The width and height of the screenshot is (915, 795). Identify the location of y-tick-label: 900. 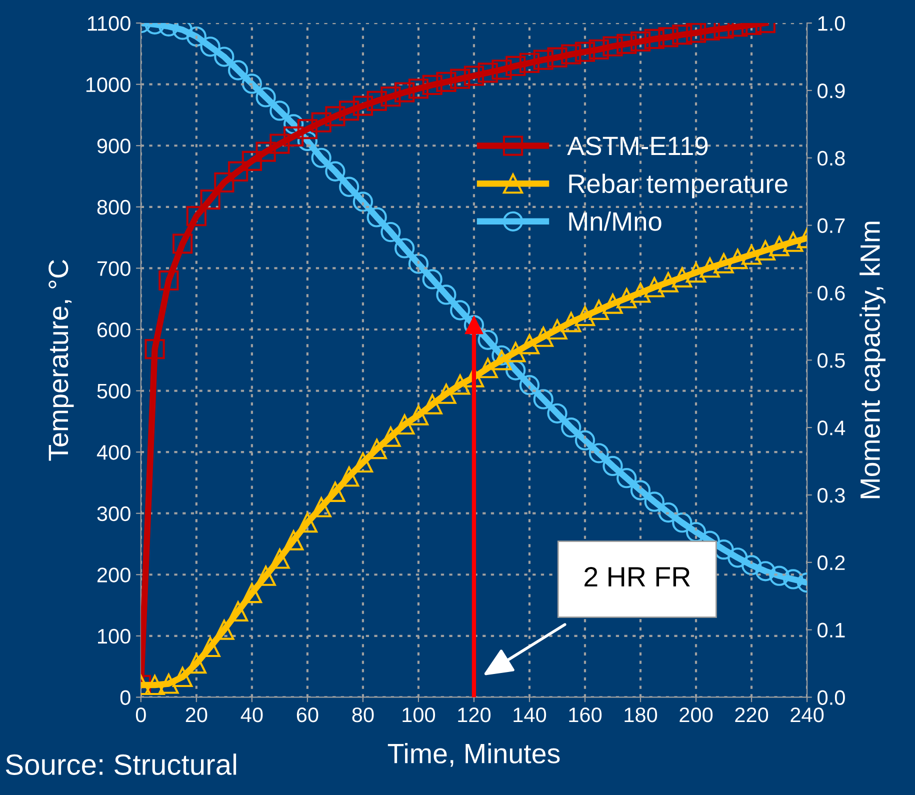
(113, 146).